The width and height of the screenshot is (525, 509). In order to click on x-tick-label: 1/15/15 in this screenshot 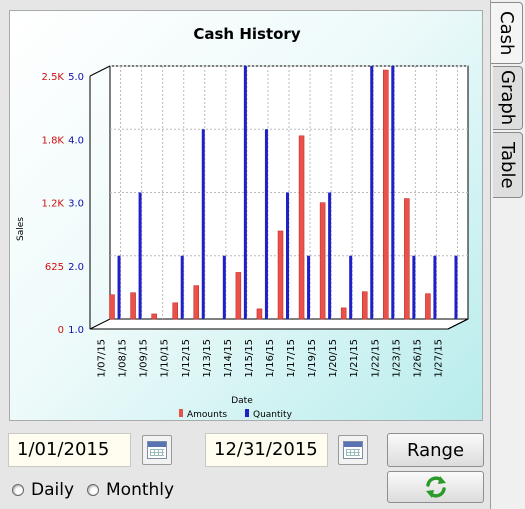, I will do `click(249, 358)`.